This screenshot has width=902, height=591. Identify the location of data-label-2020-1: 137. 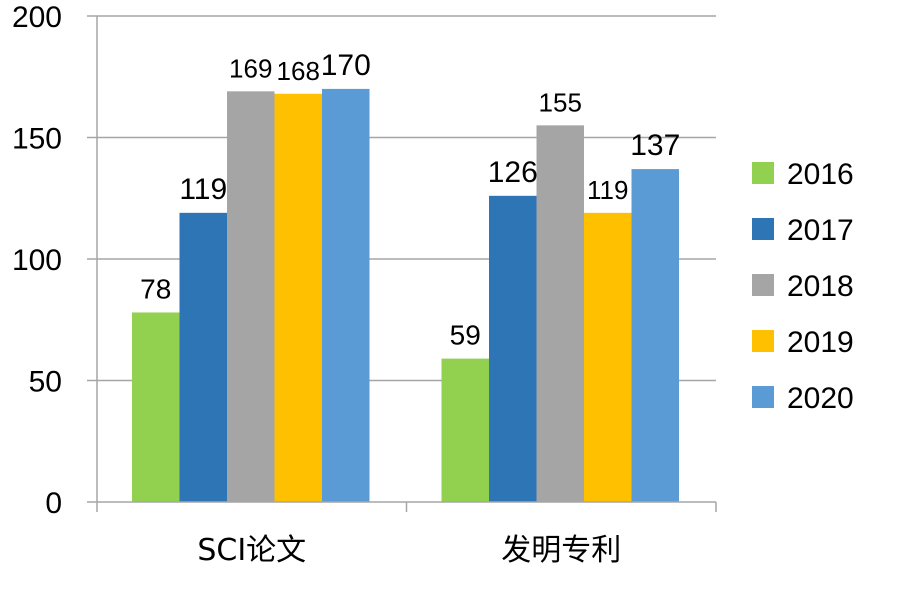
(655, 145).